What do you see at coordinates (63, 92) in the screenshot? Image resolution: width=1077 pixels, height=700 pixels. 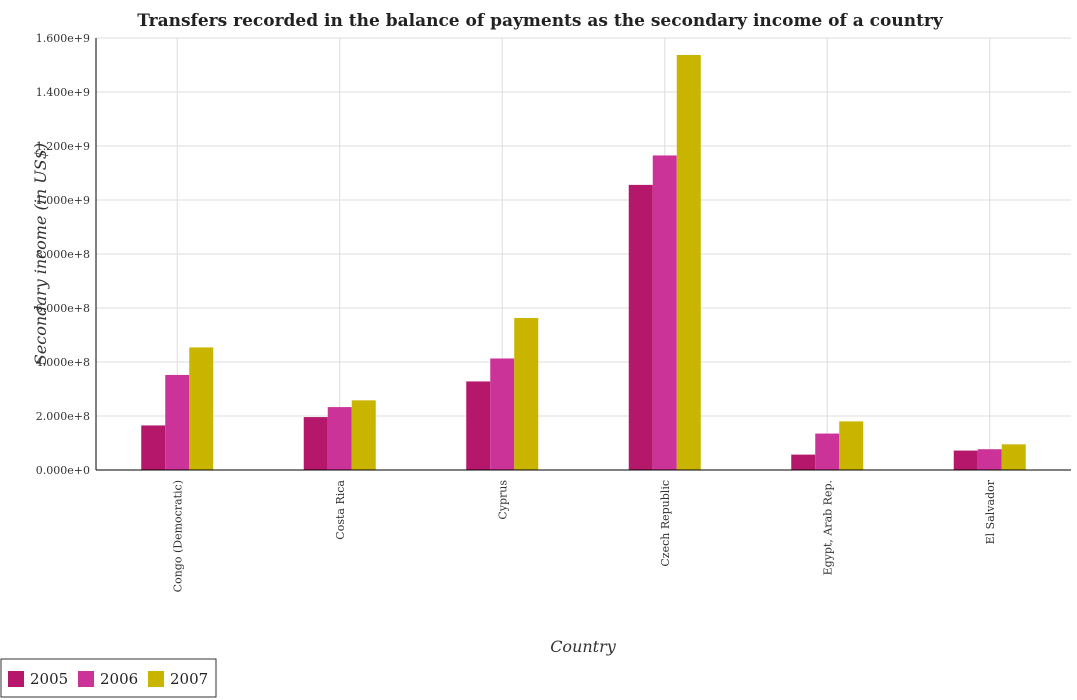 I see `y-tick-label: 1.400e+9` at bounding box center [63, 92].